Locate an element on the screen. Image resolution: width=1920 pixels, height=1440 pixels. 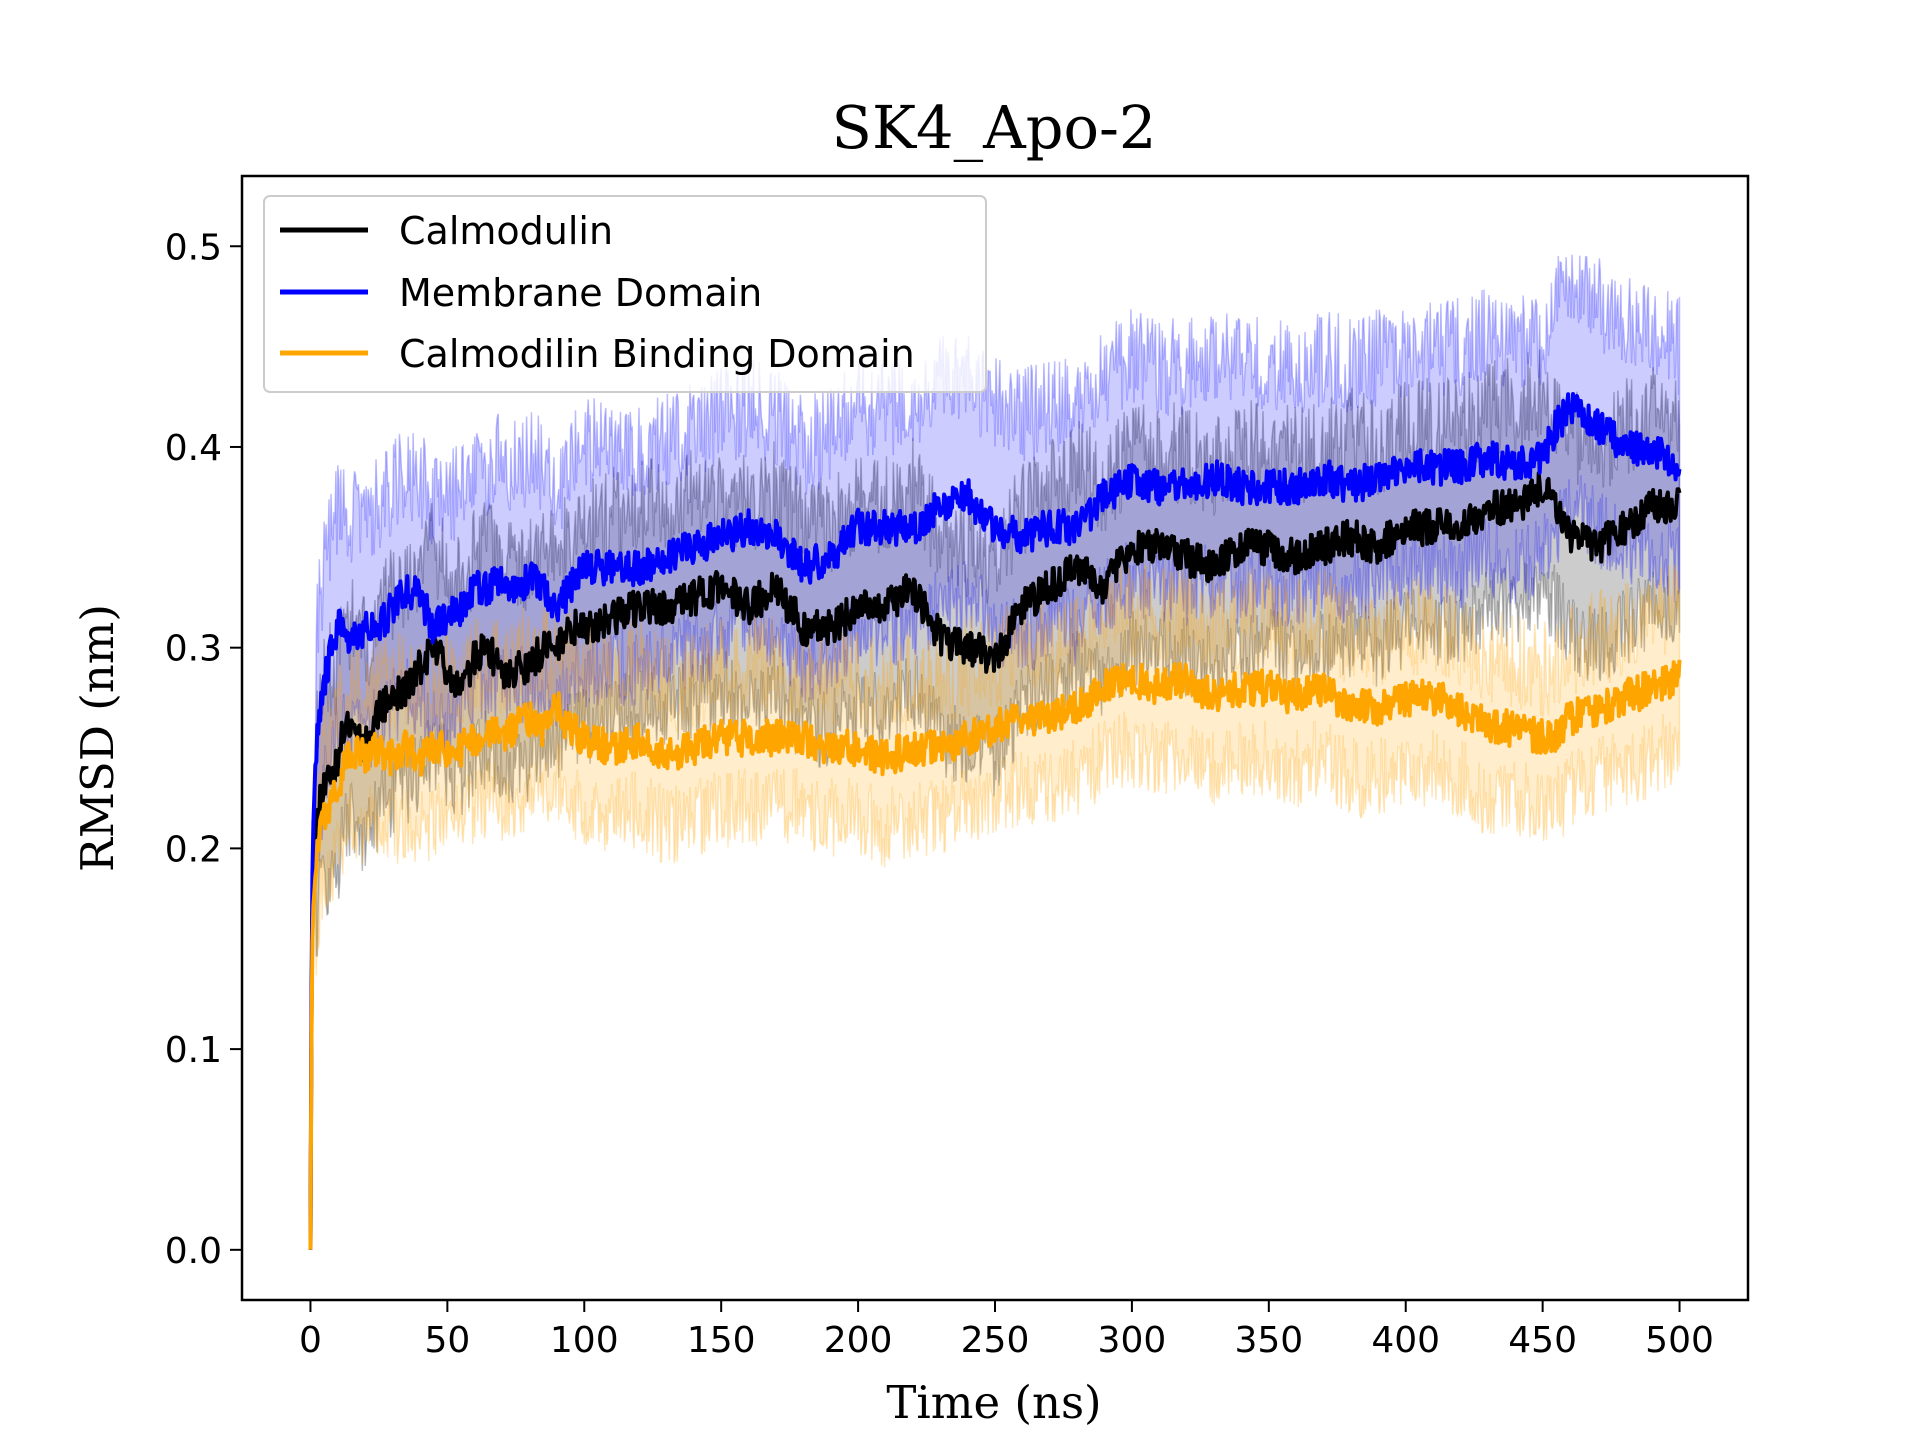
legend-label-calmodilin-binding-domain: Calmodilin Binding Domain is located at coordinates (657, 354).